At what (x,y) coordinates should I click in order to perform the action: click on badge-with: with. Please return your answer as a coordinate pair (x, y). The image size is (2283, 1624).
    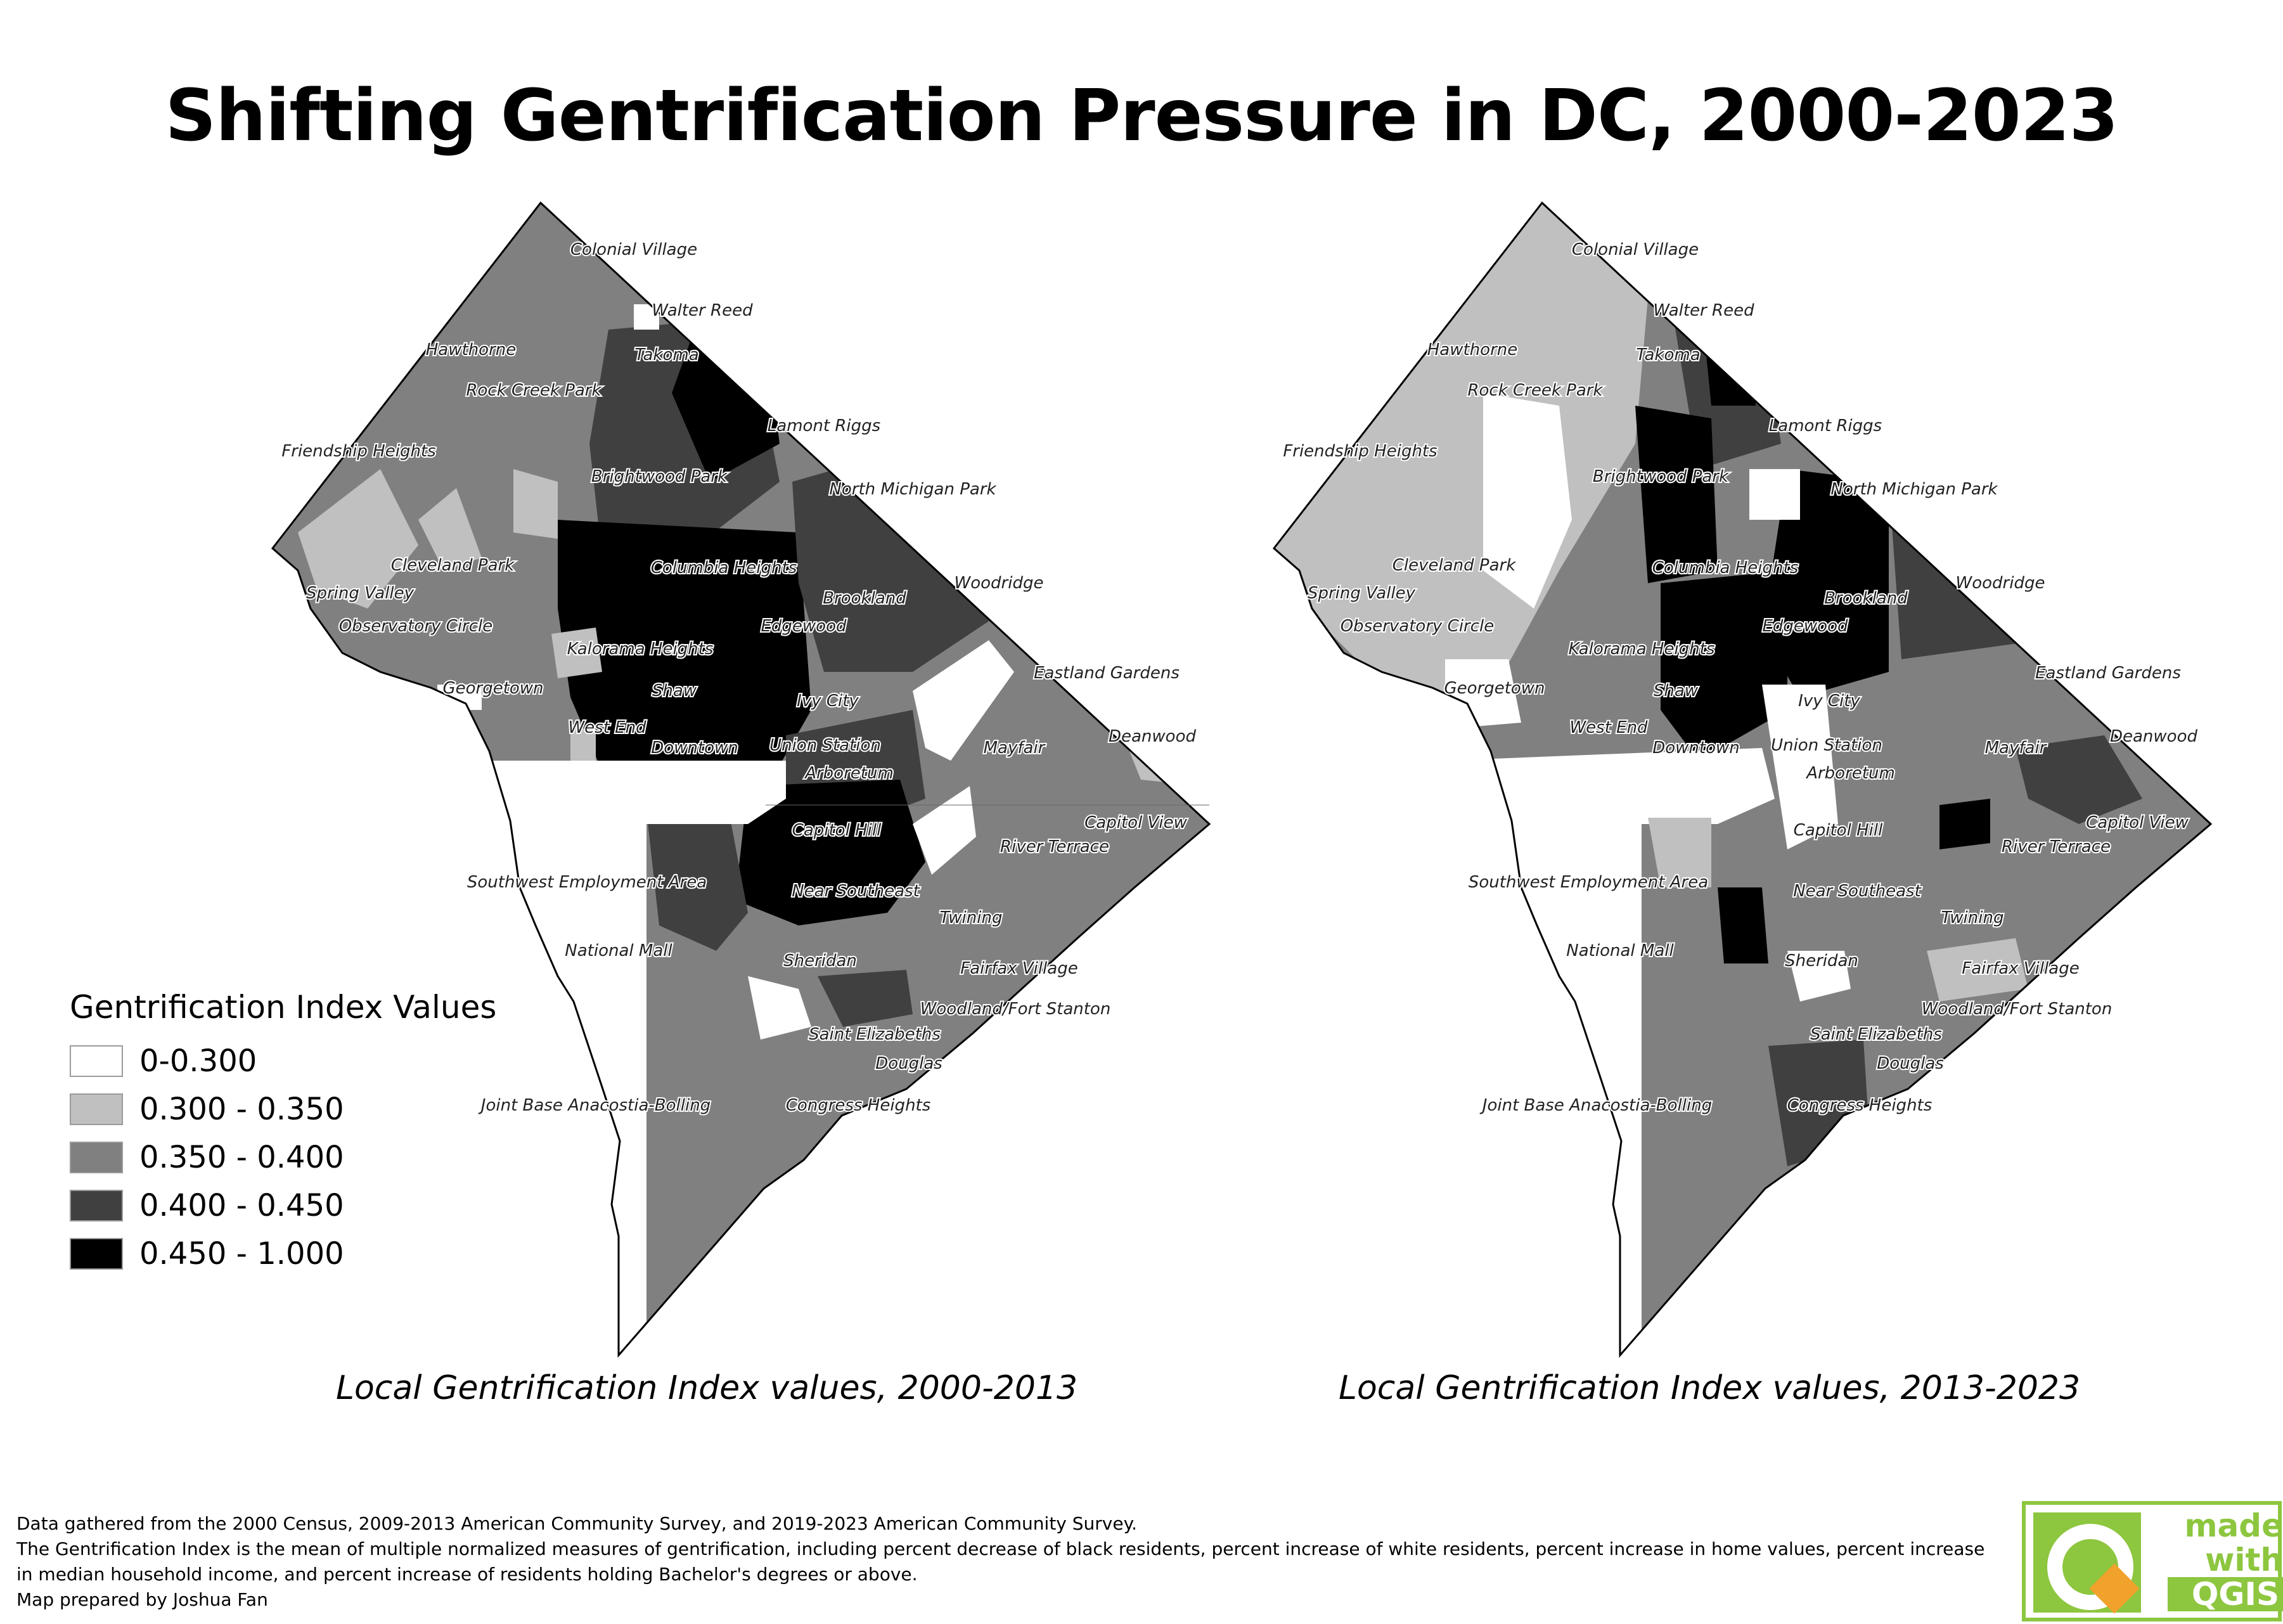
    Looking at the image, I should click on (2244, 1560).